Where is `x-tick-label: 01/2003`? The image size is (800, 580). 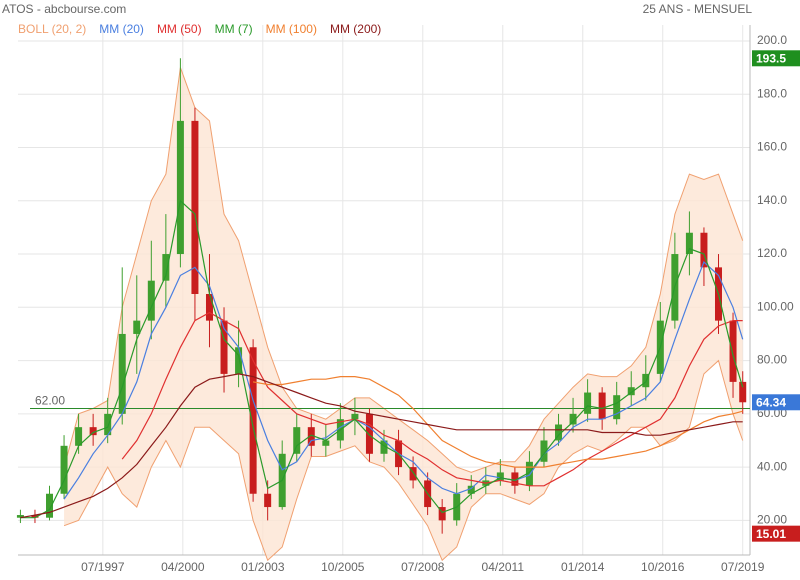
x-tick-label: 01/2003 is located at coordinates (263, 567).